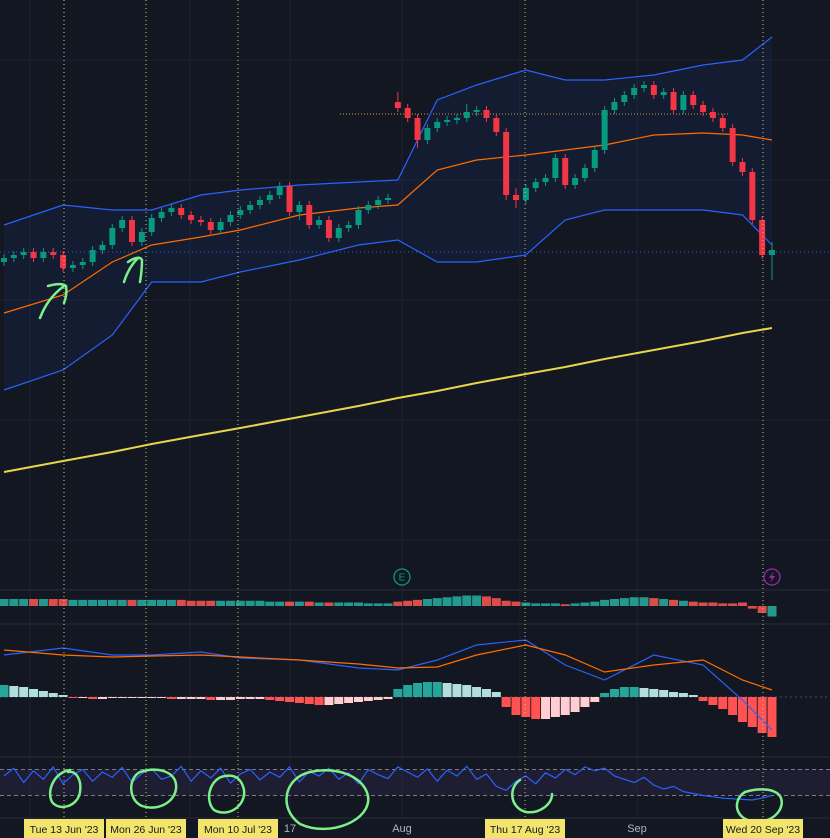 This screenshot has height=838, width=830. I want to click on earnings-badge: E, so click(402, 577).